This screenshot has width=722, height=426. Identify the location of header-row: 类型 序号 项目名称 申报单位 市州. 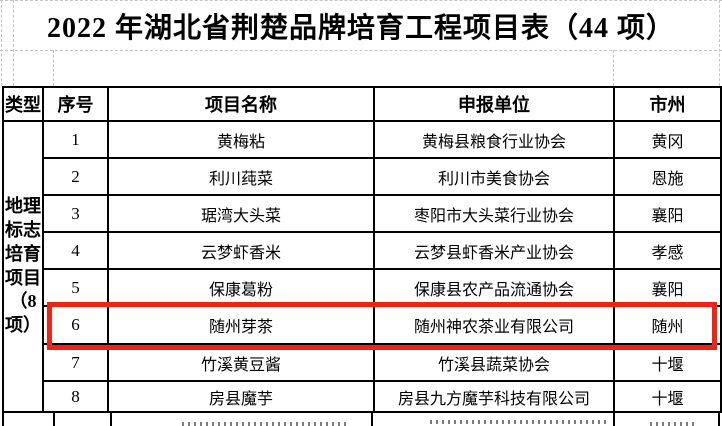
(362, 104).